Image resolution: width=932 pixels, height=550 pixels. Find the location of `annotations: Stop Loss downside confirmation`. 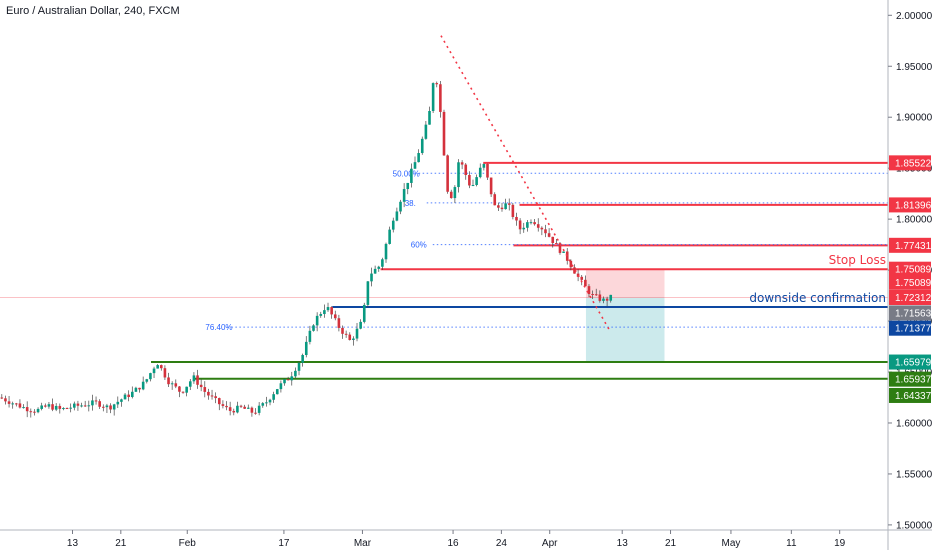

annotations: Stop Loss downside confirmation is located at coordinates (817, 279).